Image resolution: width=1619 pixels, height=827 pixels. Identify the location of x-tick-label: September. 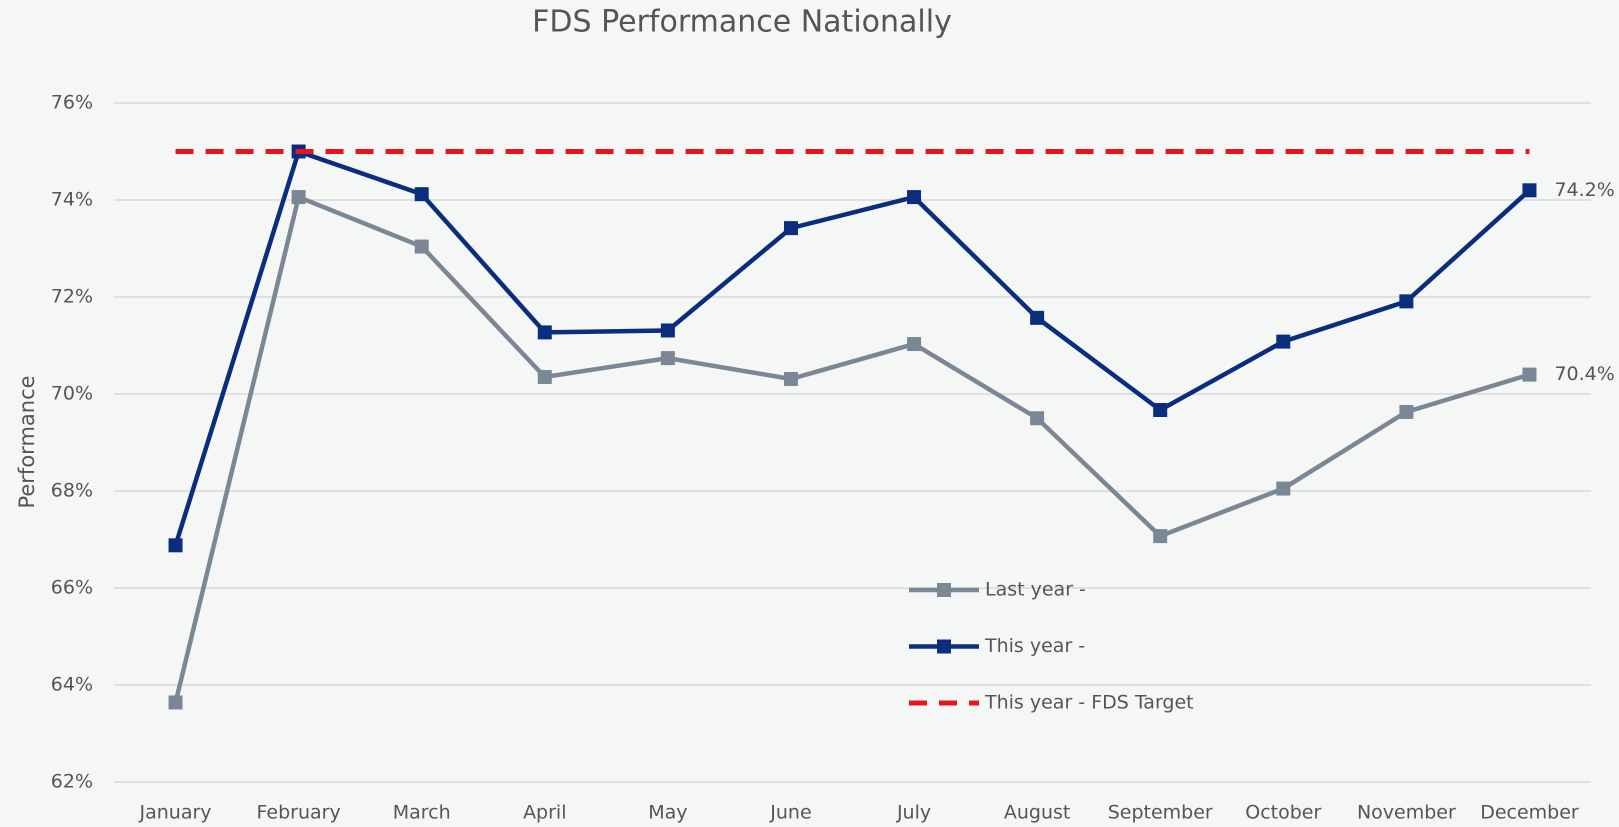
(1160, 813).